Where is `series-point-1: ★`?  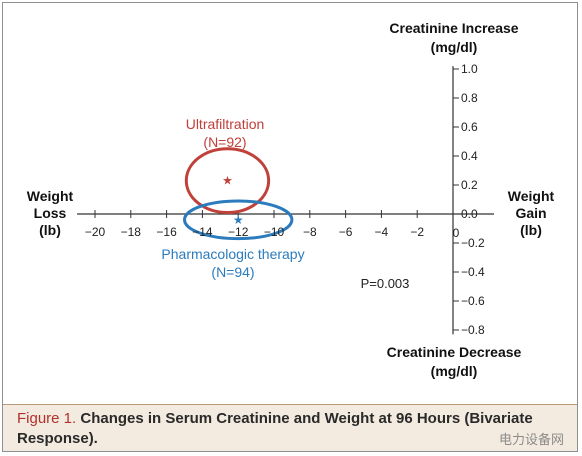
series-point-1: ★ is located at coordinates (238, 220).